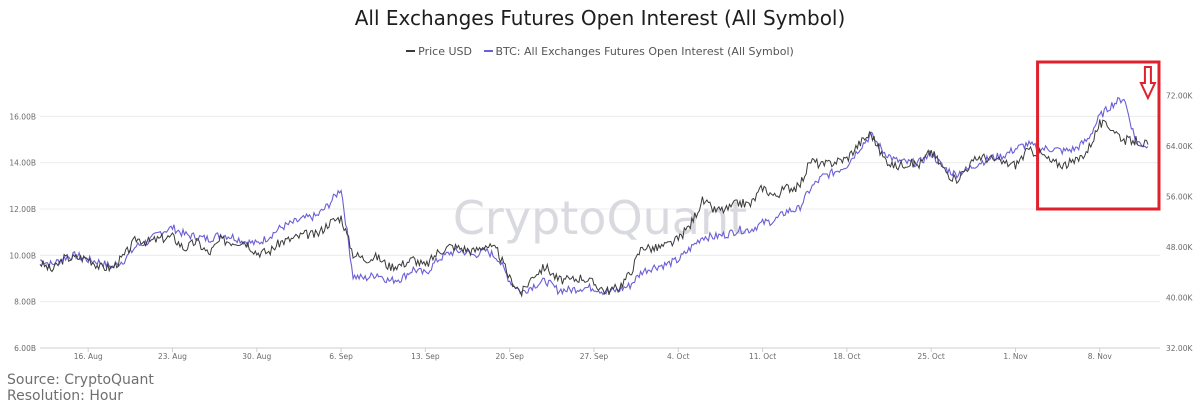  What do you see at coordinates (88, 356) in the screenshot?
I see `x-tick-label: 16. Aug` at bounding box center [88, 356].